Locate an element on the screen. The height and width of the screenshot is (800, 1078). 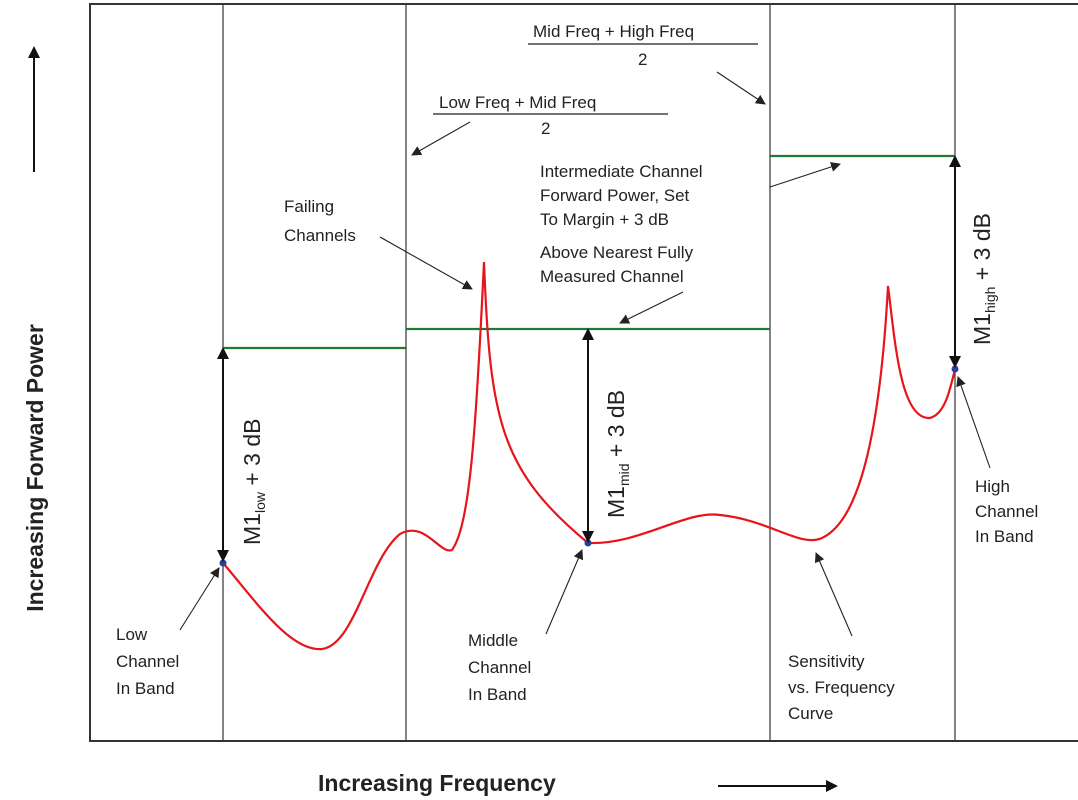
margin-label-mid: M1mid + 3 dB is located at coordinates (617, 454).